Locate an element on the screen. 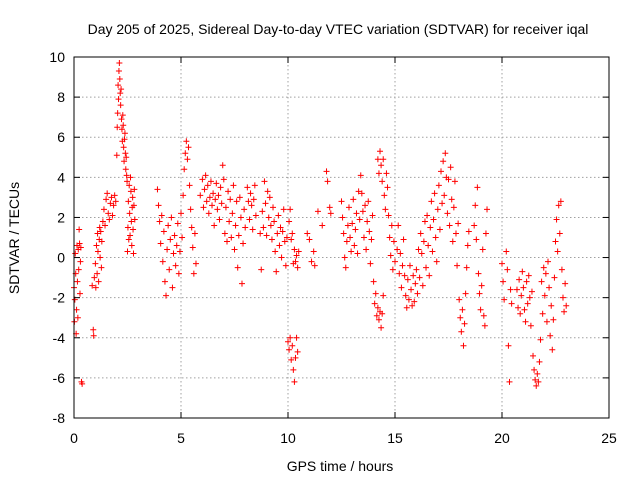 The image size is (640, 480). y-tick-label: 0 is located at coordinates (61, 258).